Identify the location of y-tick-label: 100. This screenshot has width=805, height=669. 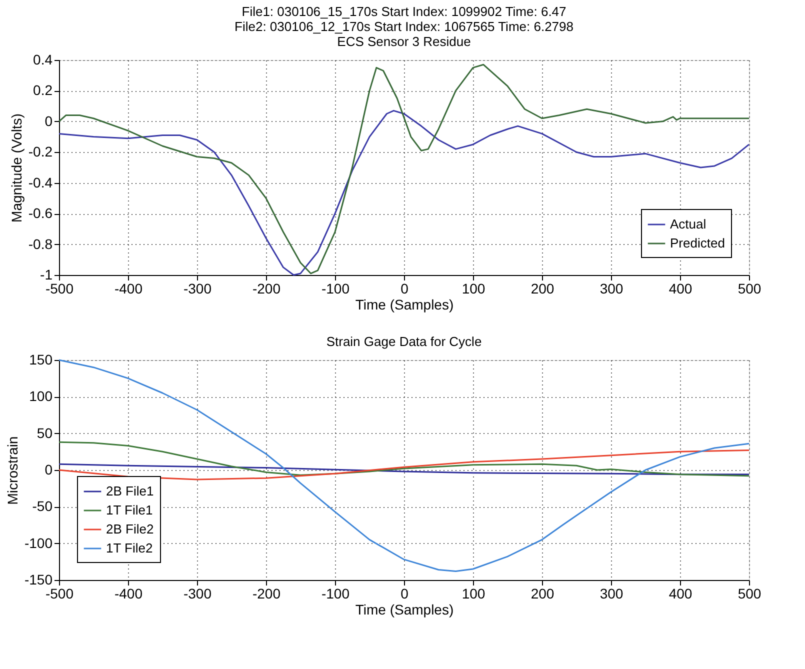
(41, 396).